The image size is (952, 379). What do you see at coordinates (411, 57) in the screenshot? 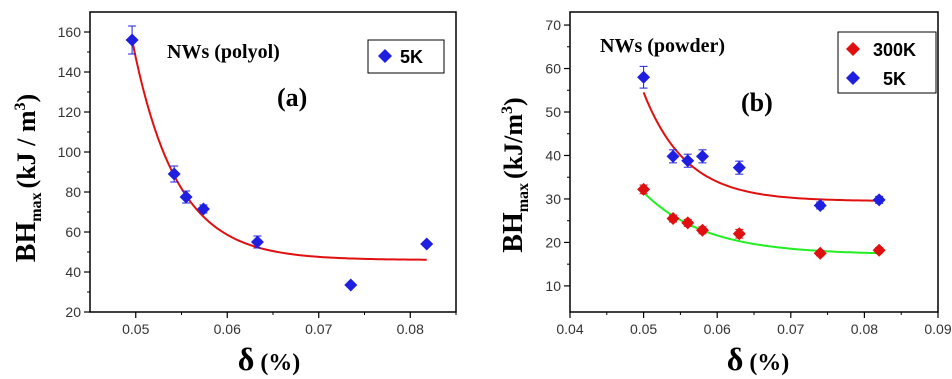
I see `legend-label-5k-a: 5K` at bounding box center [411, 57].